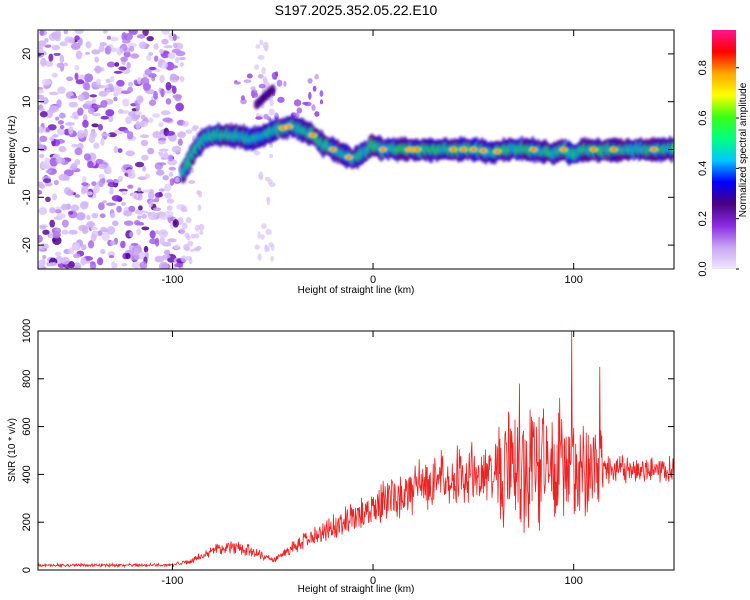 The height and width of the screenshot is (600, 750). I want to click on ridge-core, so click(672, 148).